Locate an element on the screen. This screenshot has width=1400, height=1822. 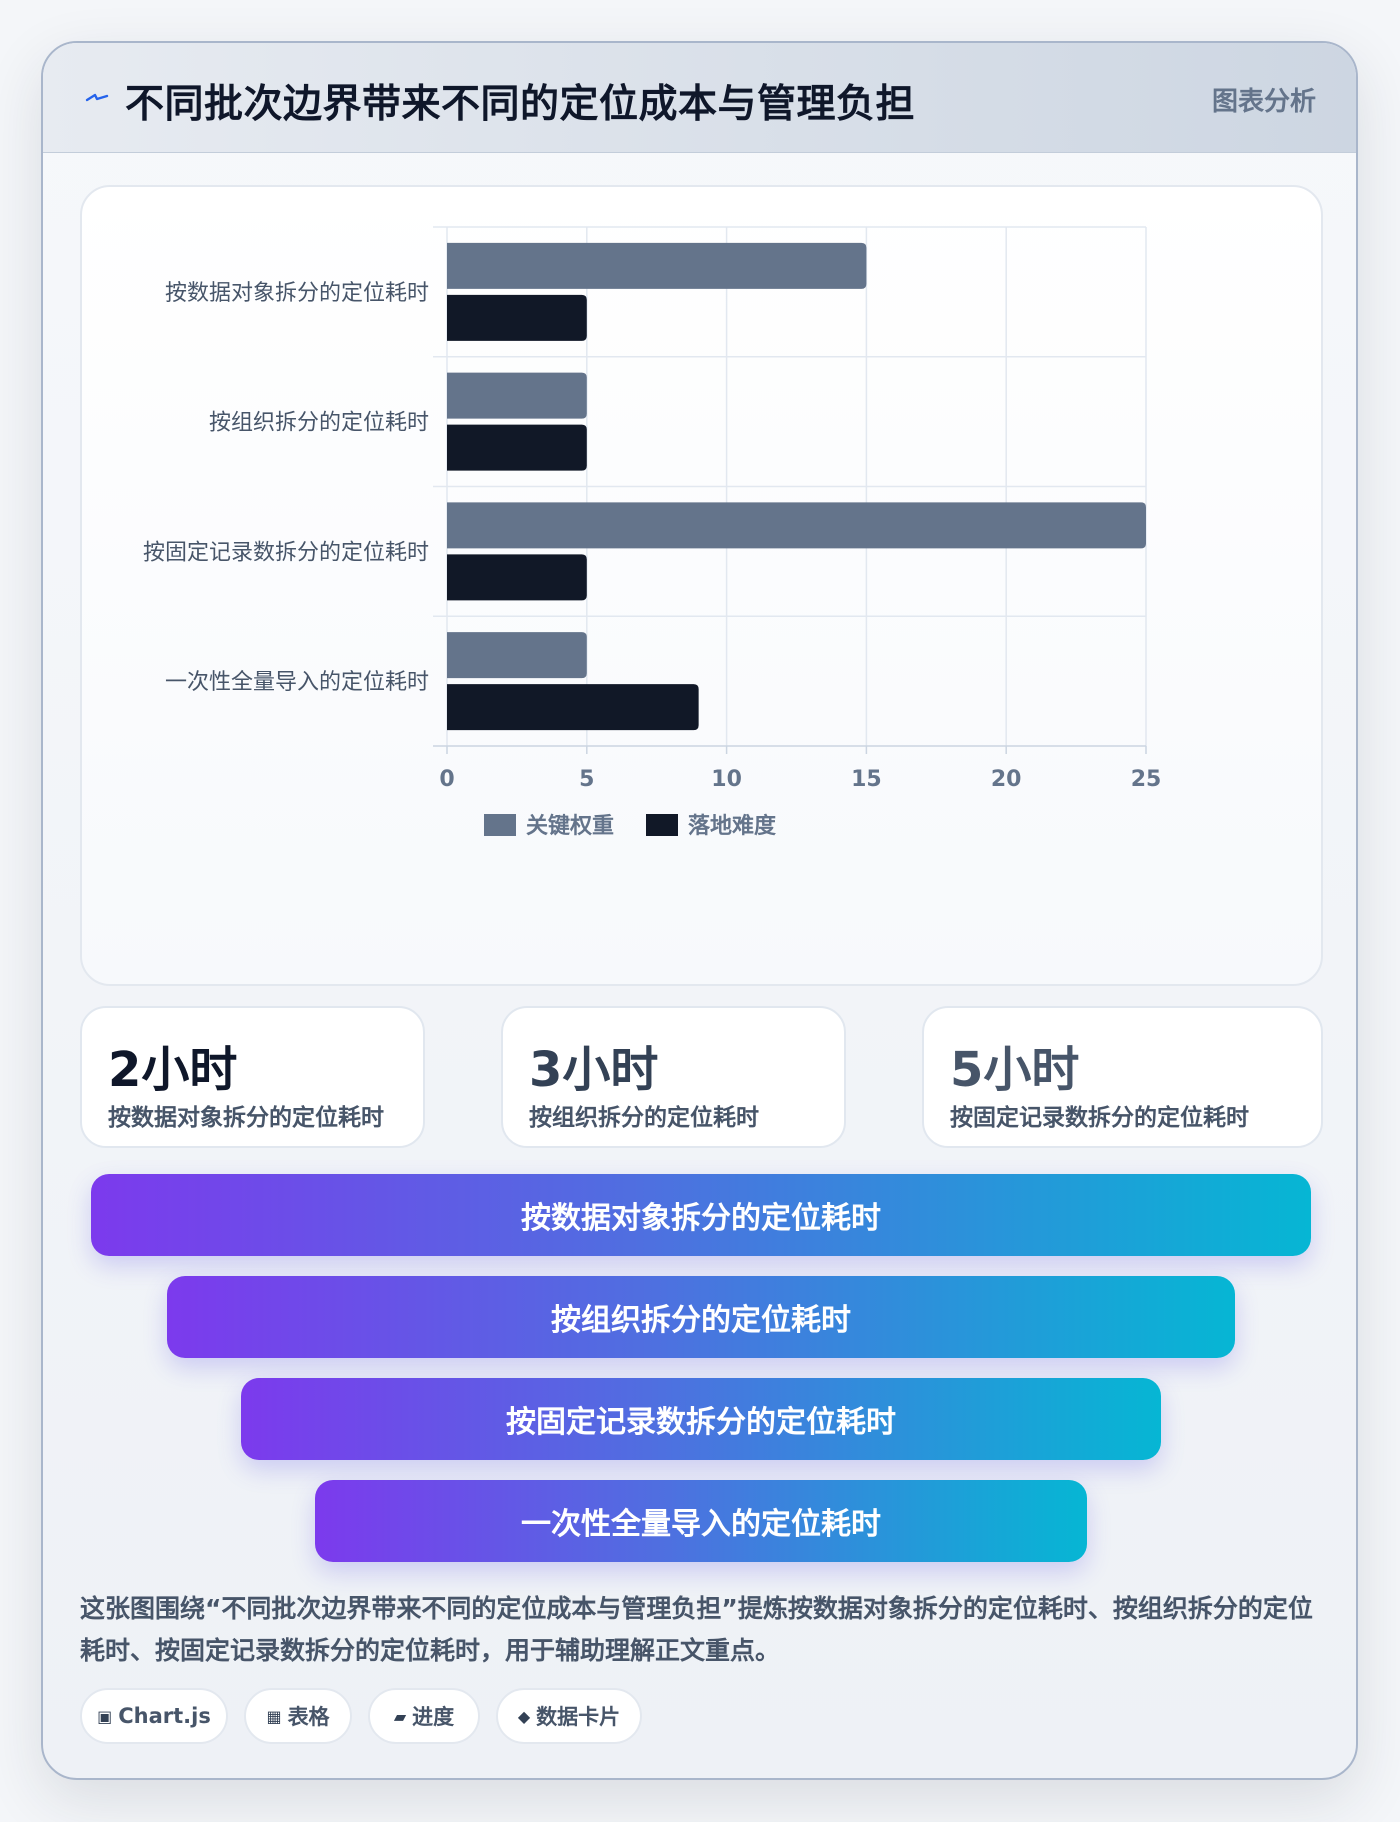
funnel-step: 按数据对象拆分的定位耗时 is located at coordinates (701, 1215).